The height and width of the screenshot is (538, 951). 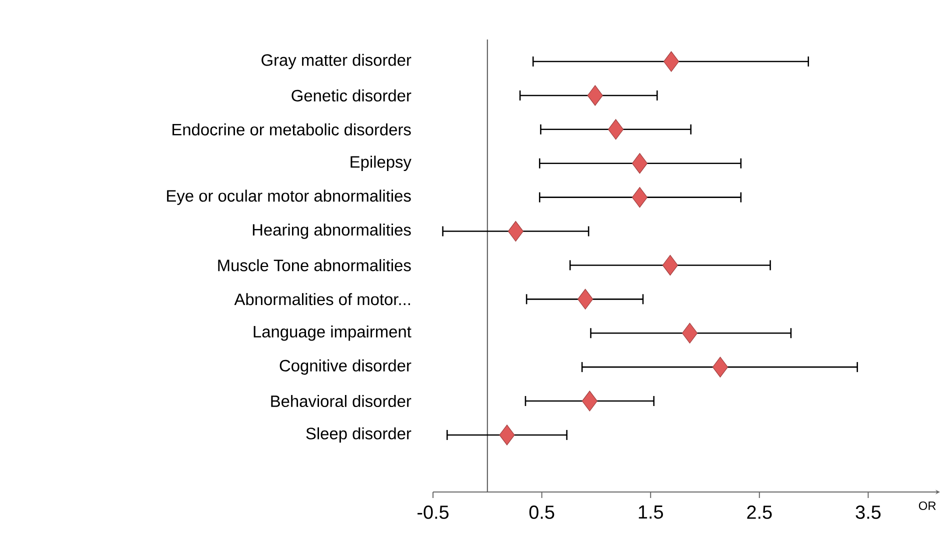 I want to click on x-tick-label: 0.5, so click(x=541, y=512).